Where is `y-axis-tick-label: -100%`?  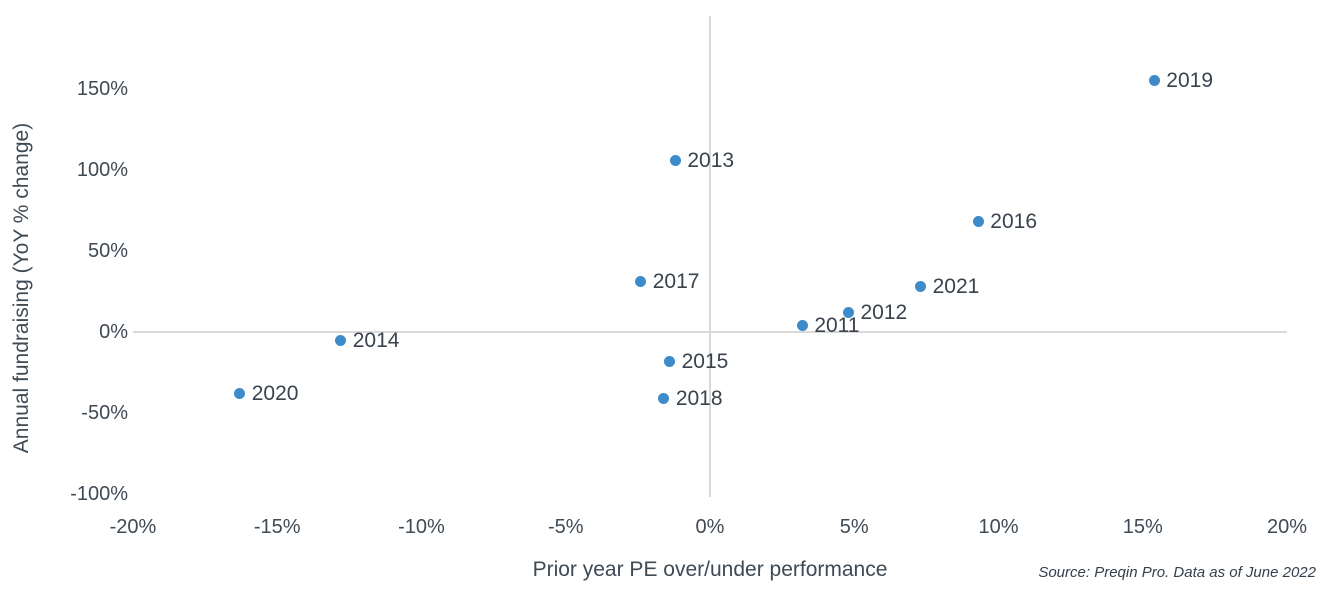 y-axis-tick-label: -100% is located at coordinates (99, 494).